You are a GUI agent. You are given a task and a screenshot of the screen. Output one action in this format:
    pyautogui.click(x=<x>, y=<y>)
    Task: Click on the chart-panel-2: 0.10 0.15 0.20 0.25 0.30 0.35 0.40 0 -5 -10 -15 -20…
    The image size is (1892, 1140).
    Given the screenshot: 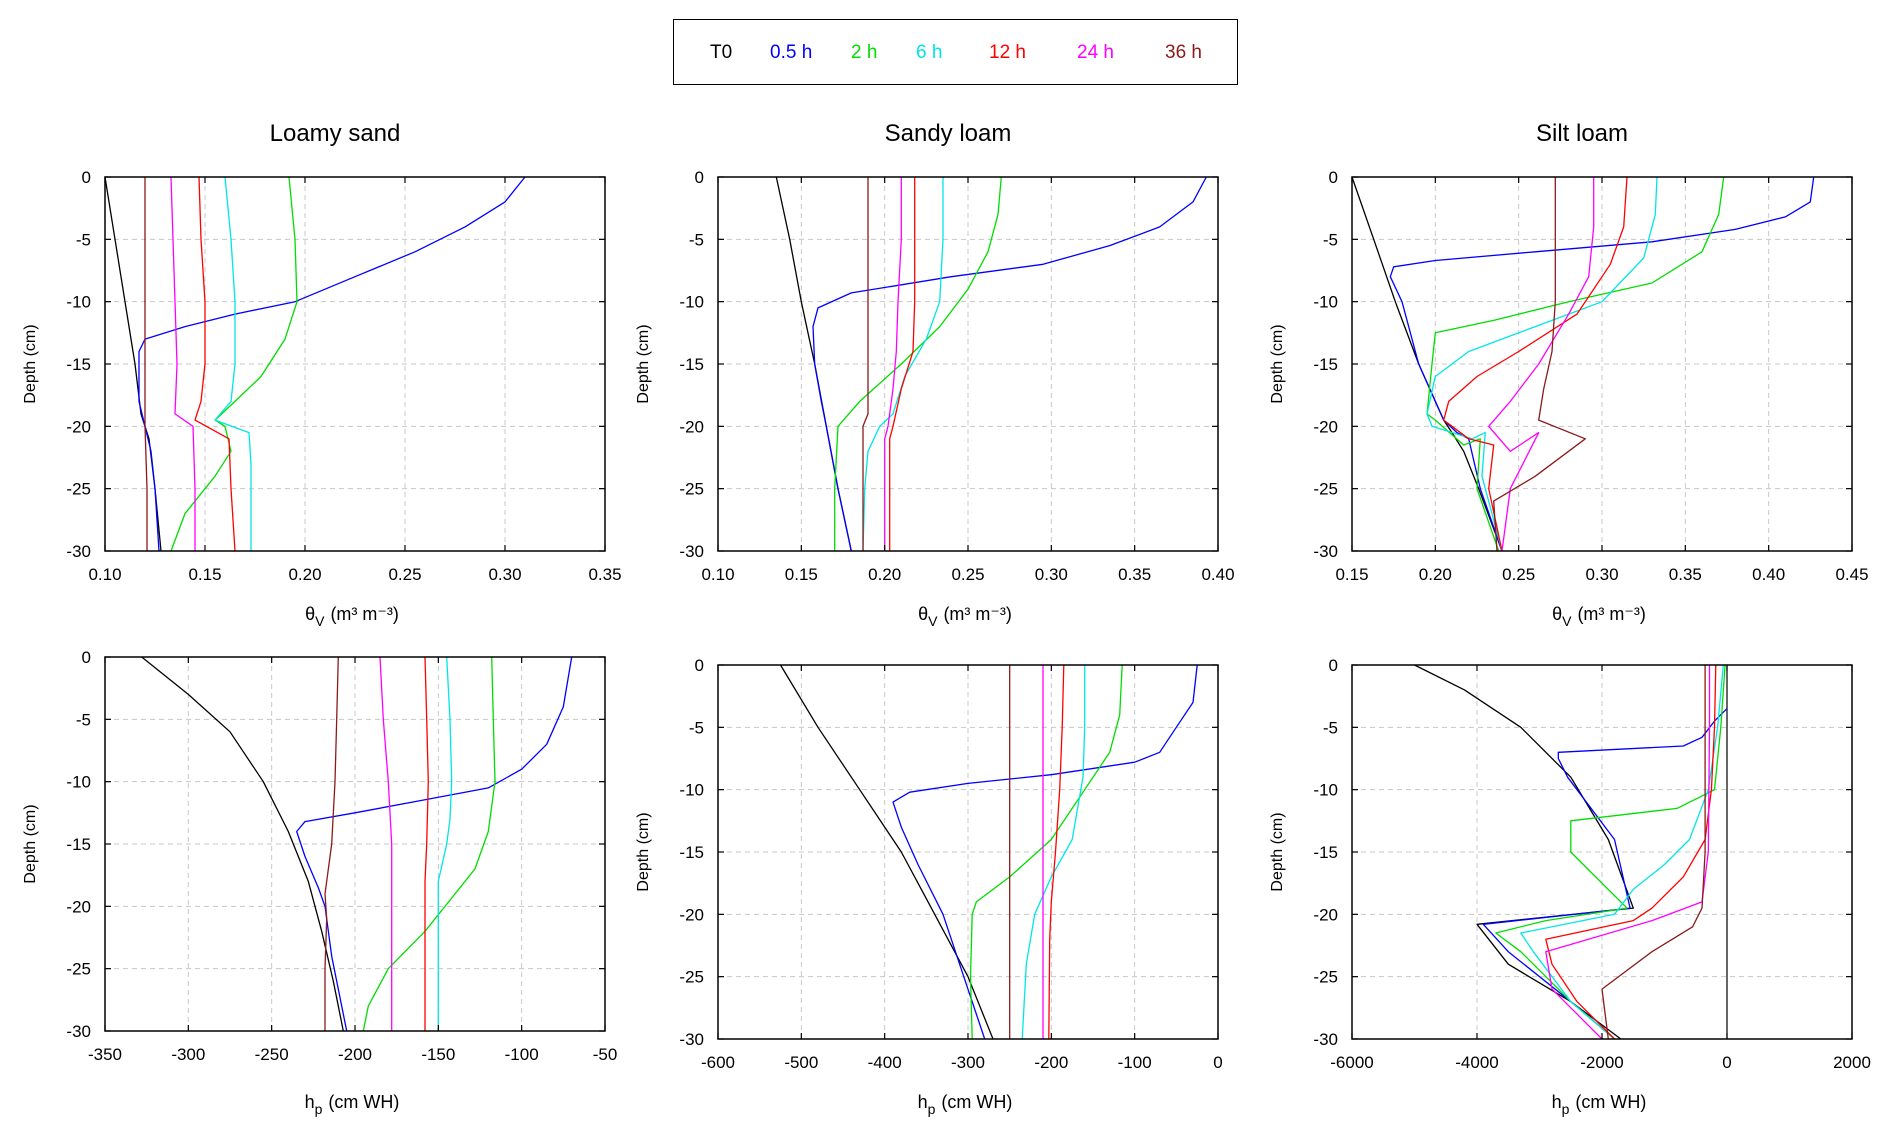 What is the action you would take?
    pyautogui.click(x=935, y=374)
    